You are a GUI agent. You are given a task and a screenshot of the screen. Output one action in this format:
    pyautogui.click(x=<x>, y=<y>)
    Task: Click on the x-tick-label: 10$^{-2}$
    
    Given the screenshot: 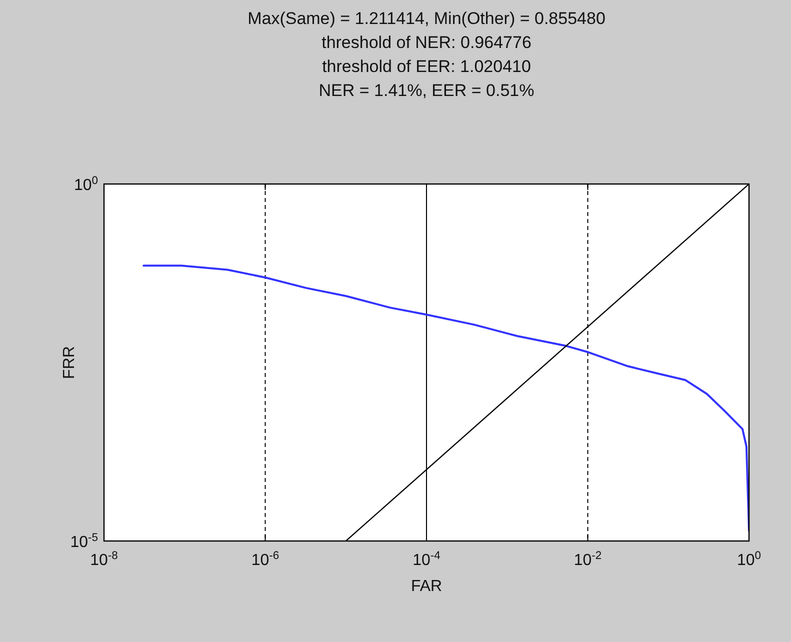 What is the action you would take?
    pyautogui.click(x=588, y=559)
    